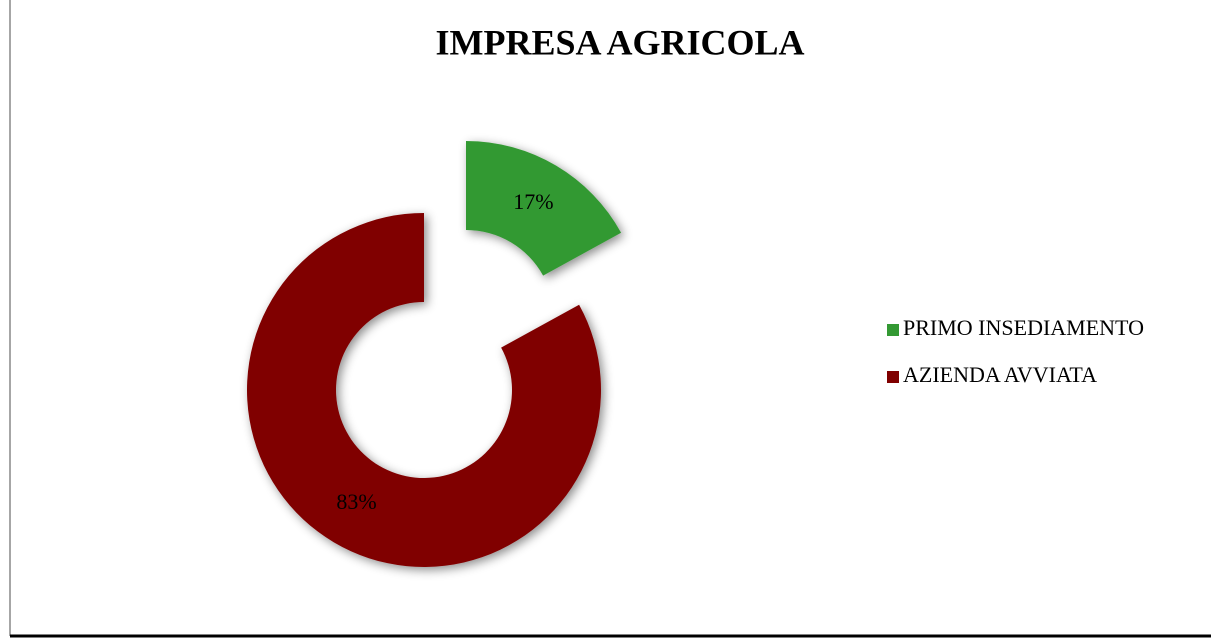 The width and height of the screenshot is (1211, 639). Describe the element at coordinates (619, 42) in the screenshot. I see `chart-title: IMPRESA AGRICOLA` at that location.